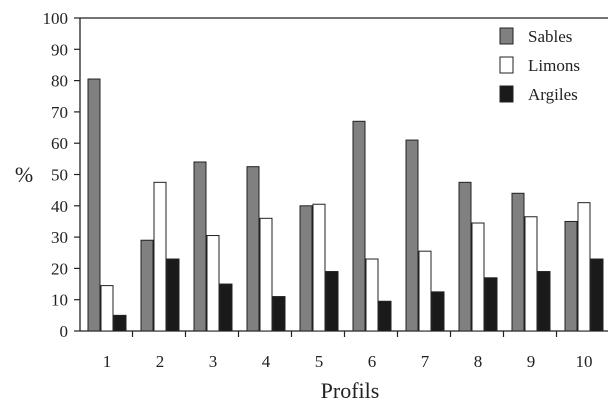 This screenshot has height=402, width=608. I want to click on legend-swatch-argiles, so click(506, 94).